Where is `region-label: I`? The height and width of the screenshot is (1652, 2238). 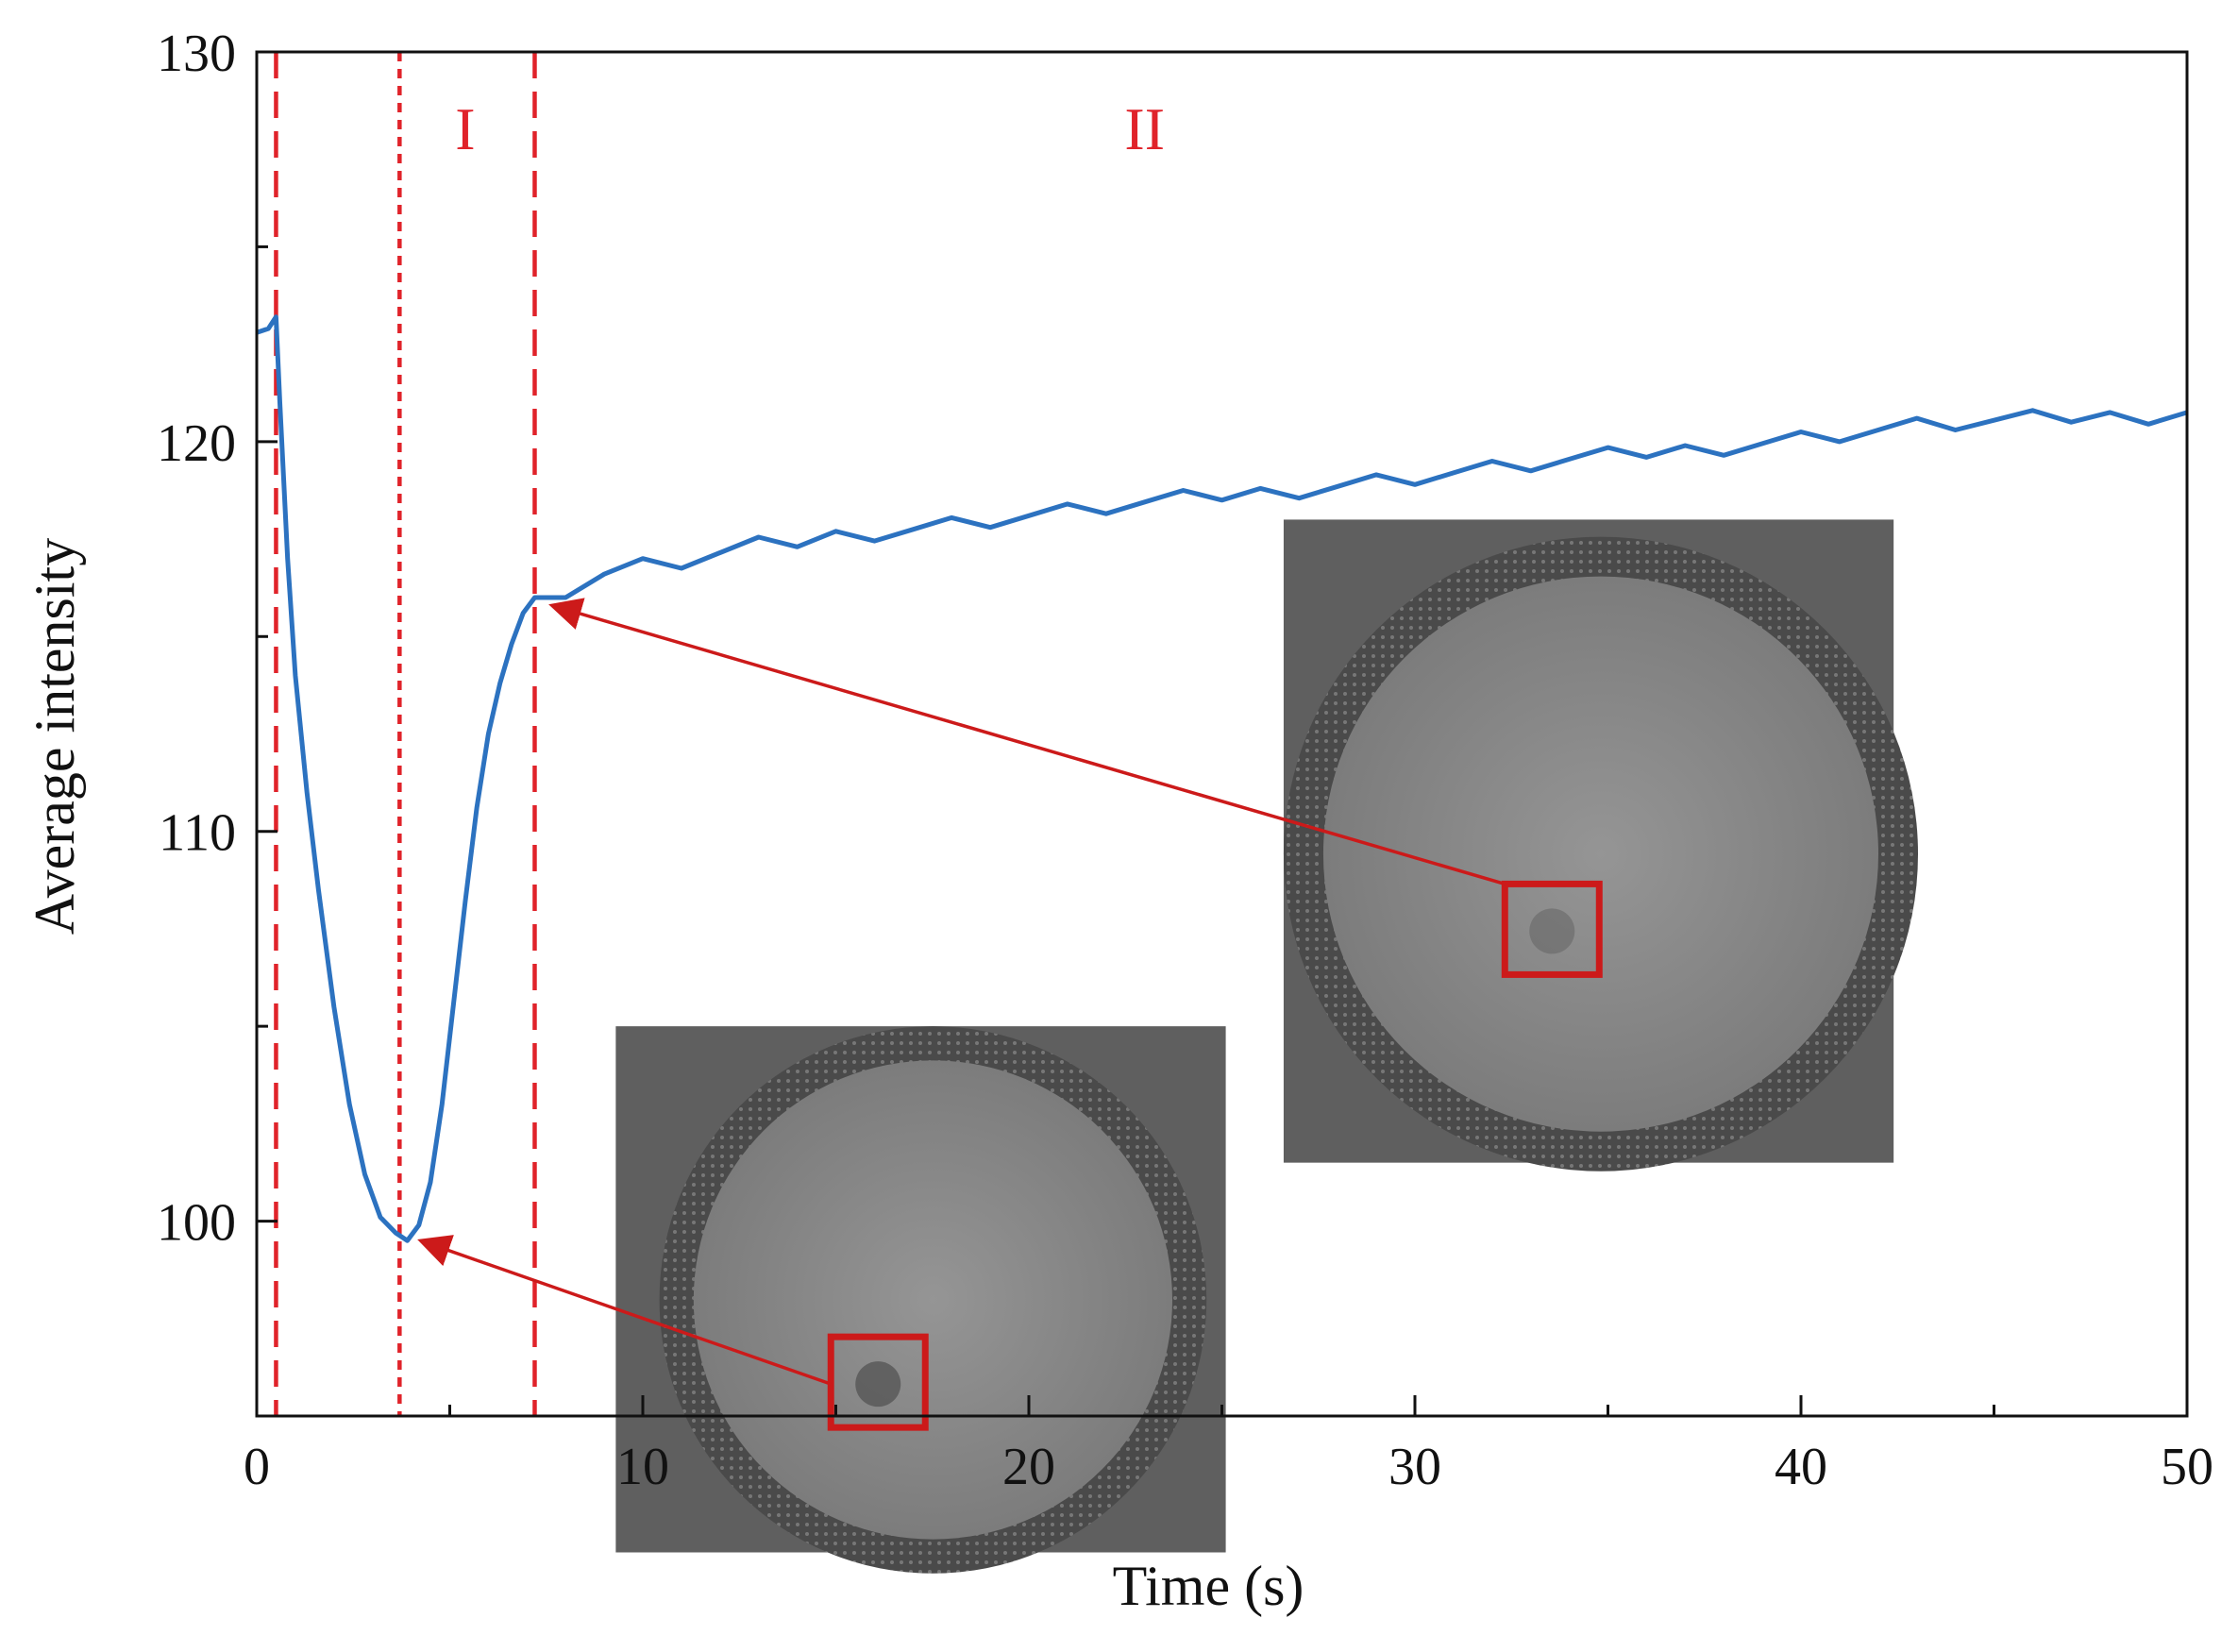 region-label: I is located at coordinates (465, 128).